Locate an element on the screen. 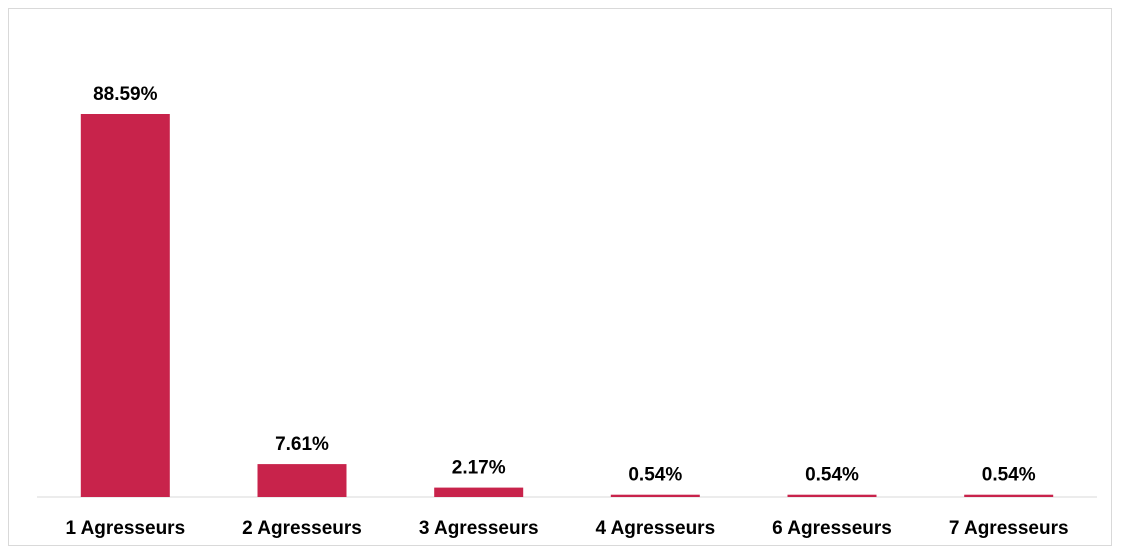 Image resolution: width=1121 pixels, height=556 pixels. data-label-2: 7.61% is located at coordinates (302, 444).